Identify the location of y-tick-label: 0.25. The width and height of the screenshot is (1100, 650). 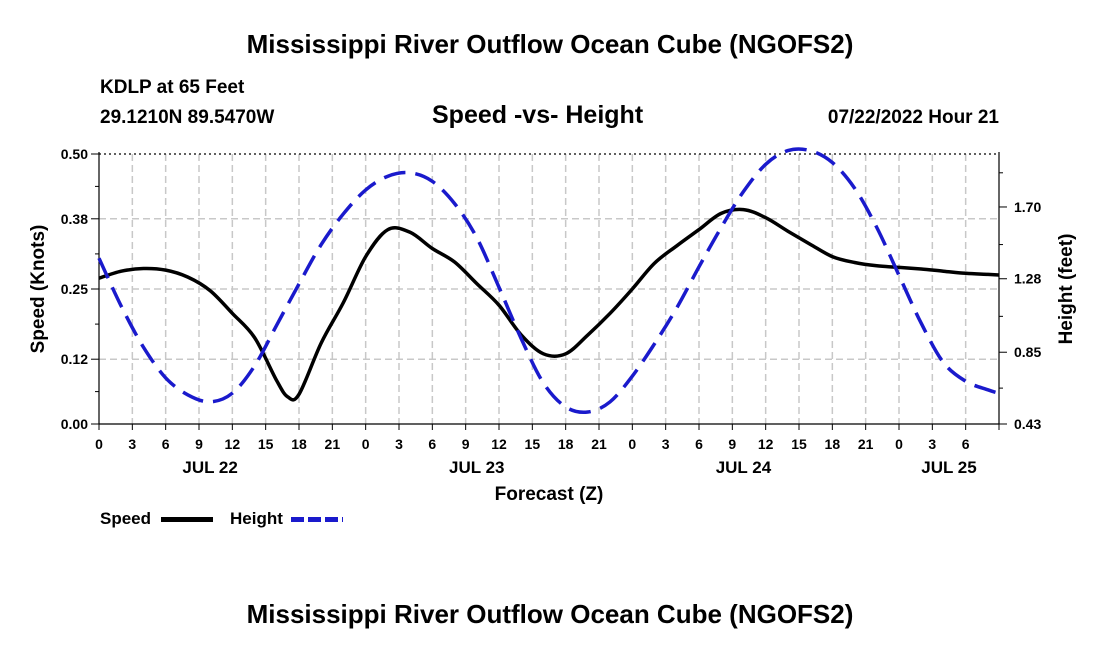
(74, 289).